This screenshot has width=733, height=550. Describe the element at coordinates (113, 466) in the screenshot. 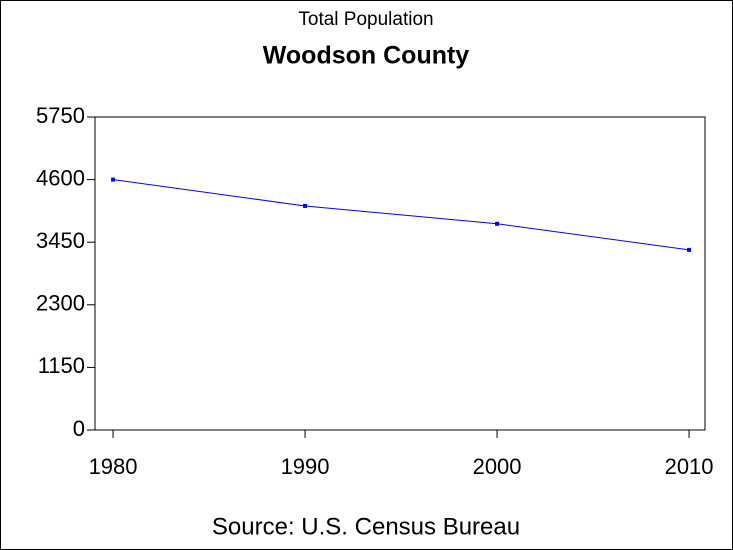

I see `x-tick-label: 1980` at that location.